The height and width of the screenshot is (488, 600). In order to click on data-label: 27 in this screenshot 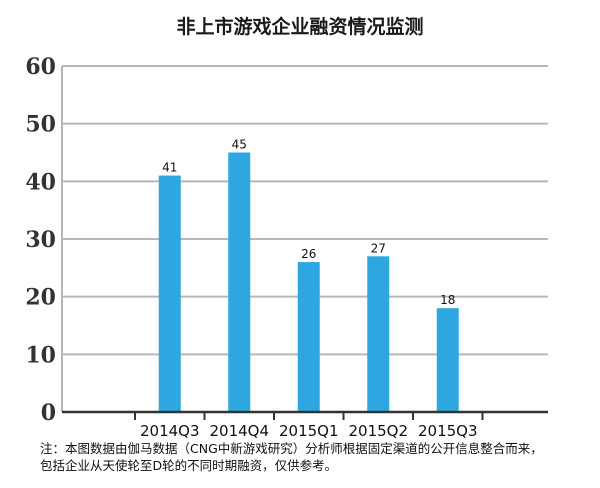, I will do `click(378, 248)`.